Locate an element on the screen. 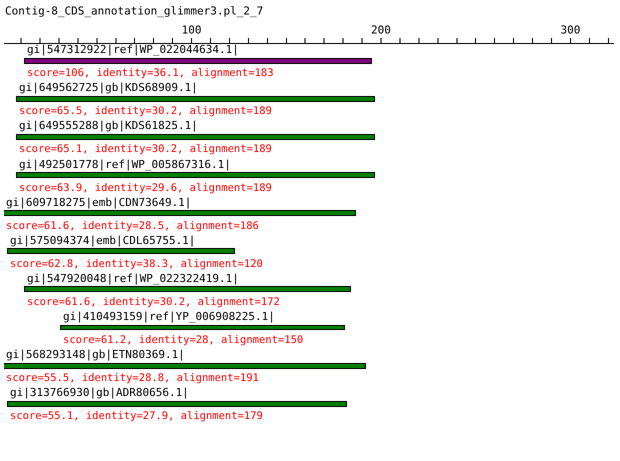 Image resolution: width=620 pixels, height=461 pixels. y-tick-label: gi|313766930|gb|ADR80656.1| is located at coordinates (99, 392).